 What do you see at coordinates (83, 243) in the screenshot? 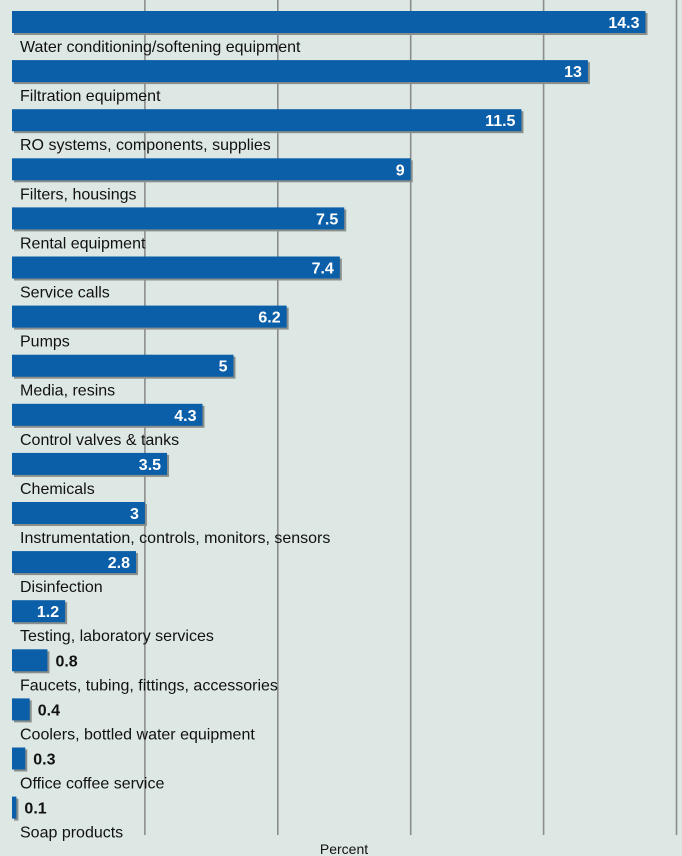
I see `category-label: Rental equipment` at bounding box center [83, 243].